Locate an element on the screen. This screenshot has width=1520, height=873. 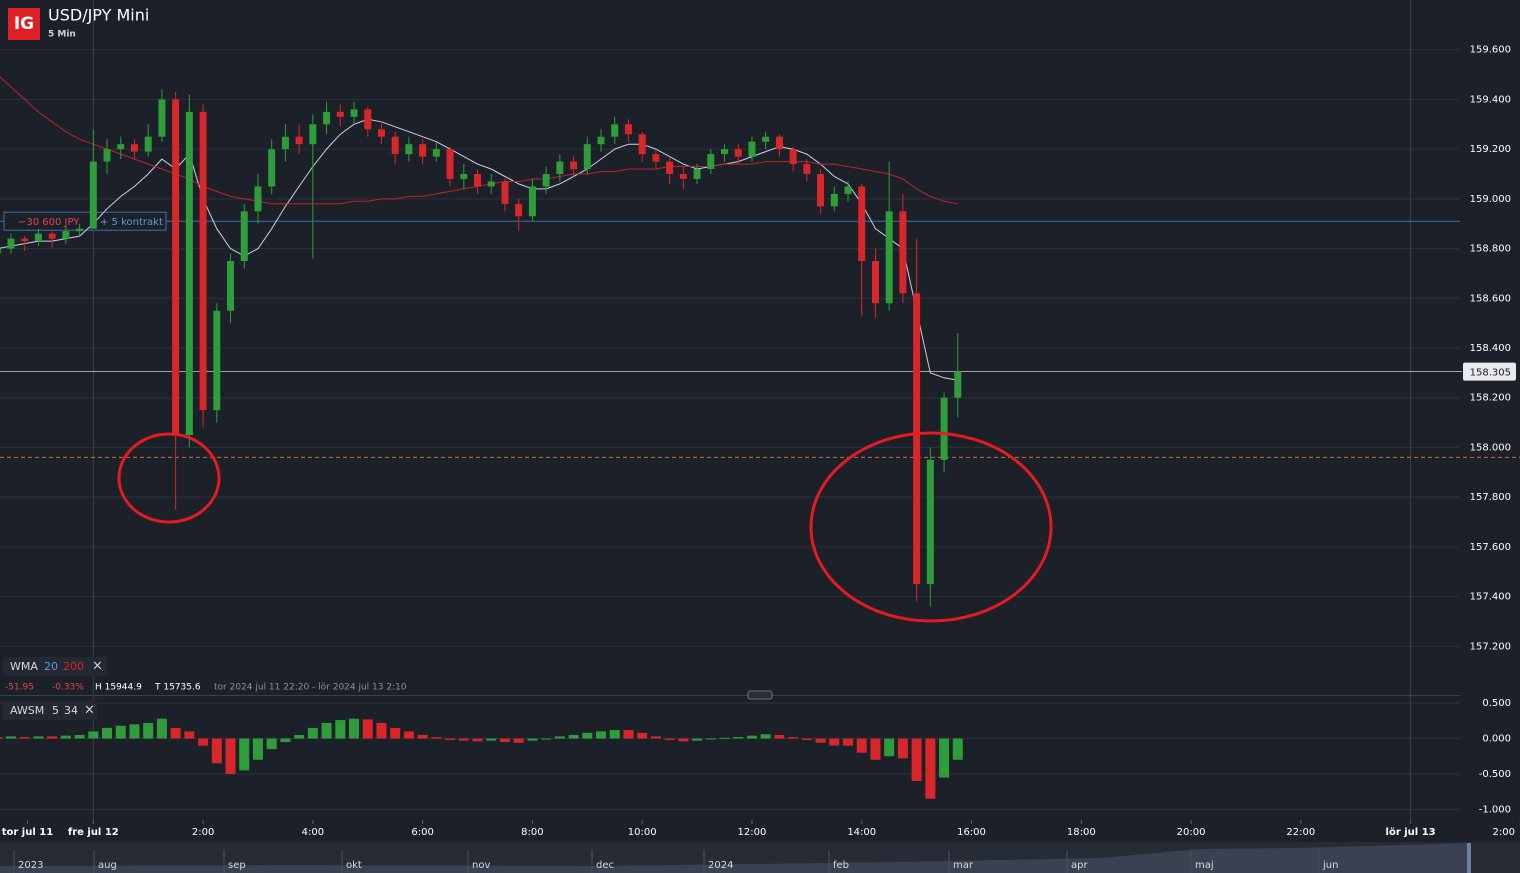
y-tick-label: 0.000 is located at coordinates (1496, 739).